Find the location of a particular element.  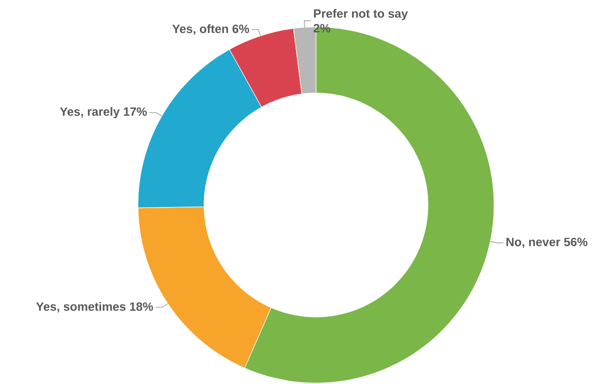

data-label: 17% is located at coordinates (135, 111).